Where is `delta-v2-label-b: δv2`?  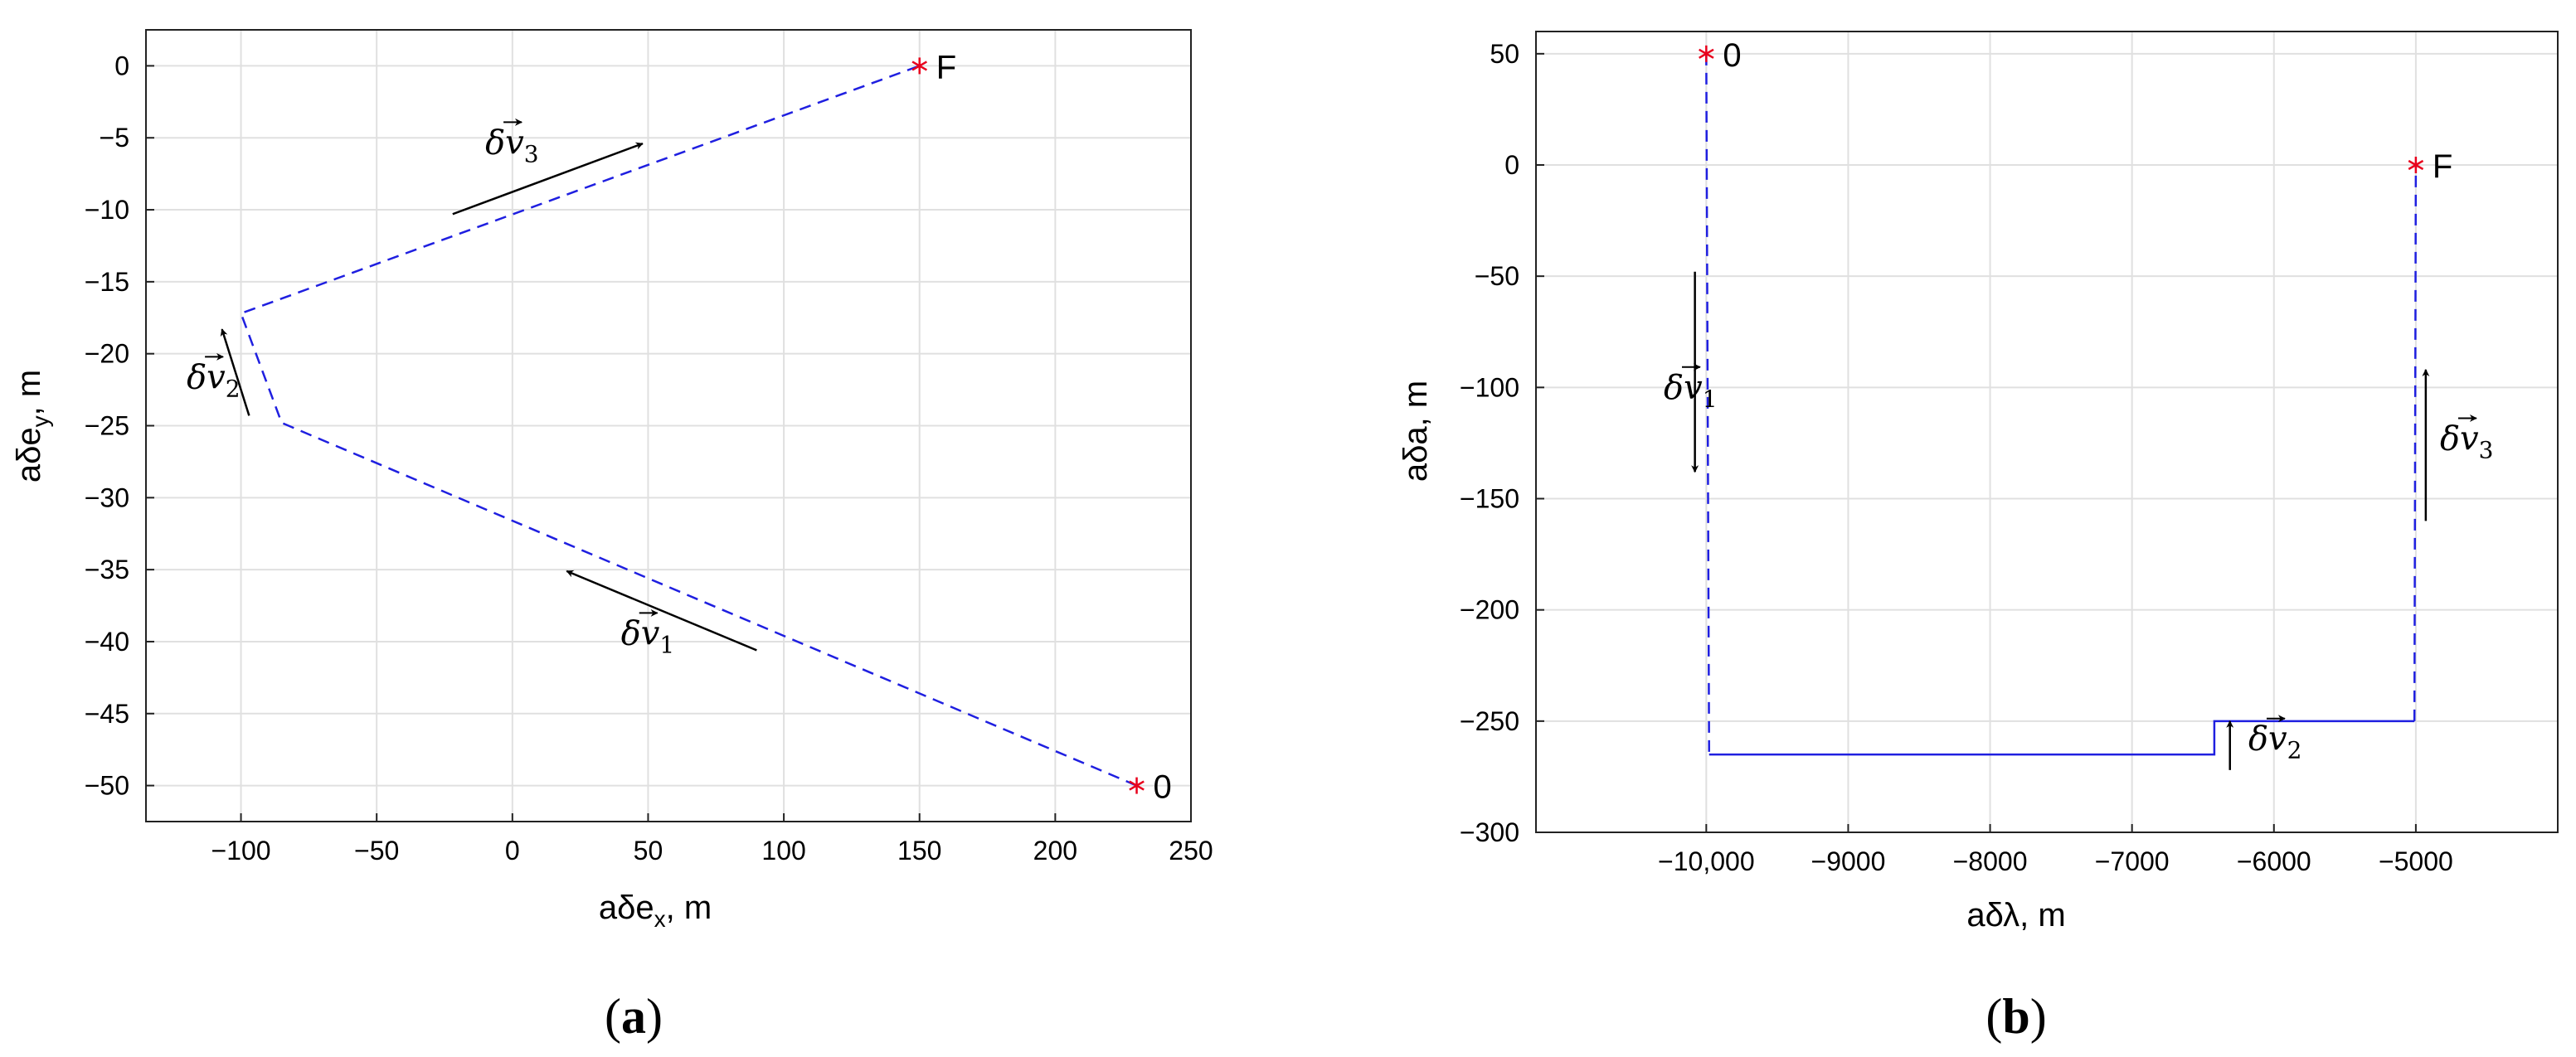 delta-v2-label-b: δv2 is located at coordinates (2275, 739).